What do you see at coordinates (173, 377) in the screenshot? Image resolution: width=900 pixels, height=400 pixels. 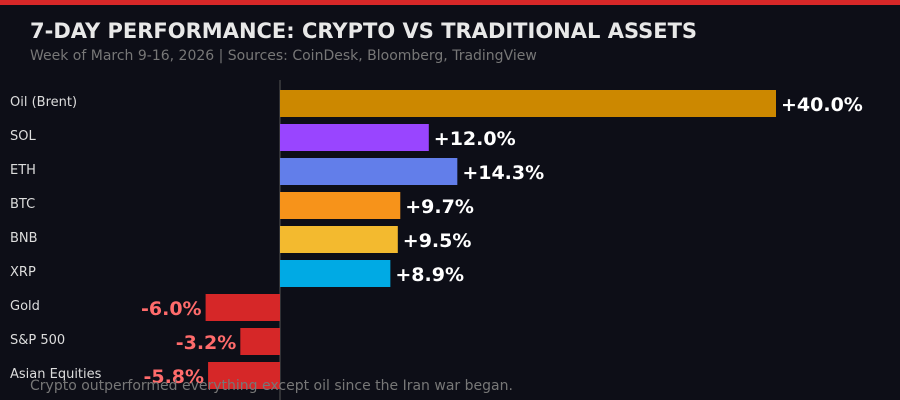 I see `value-label: -5.8%` at bounding box center [173, 377].